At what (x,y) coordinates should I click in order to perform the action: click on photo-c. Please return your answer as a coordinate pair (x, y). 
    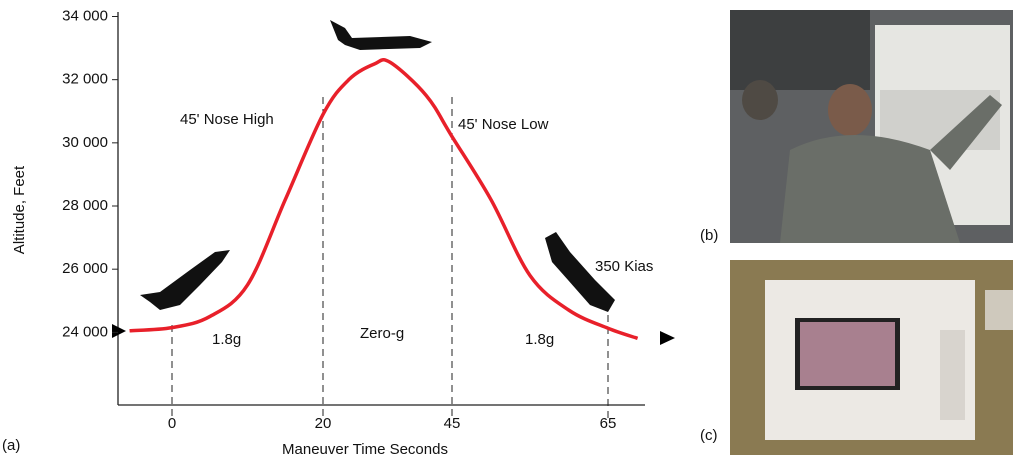
    Looking at the image, I should click on (871, 357).